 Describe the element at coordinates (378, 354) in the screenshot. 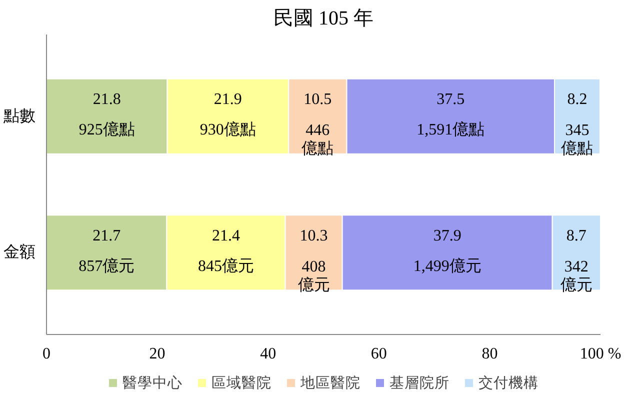

I see `x-tick-label: 60` at that location.